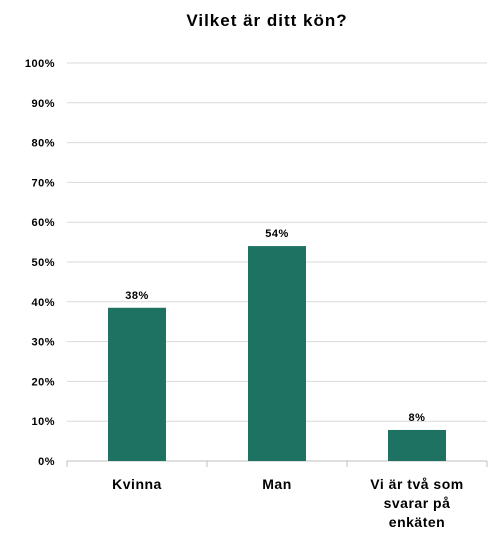 This screenshot has height=539, width=492. Describe the element at coordinates (416, 484) in the screenshot. I see `x-tick-label: Vi är två som` at that location.